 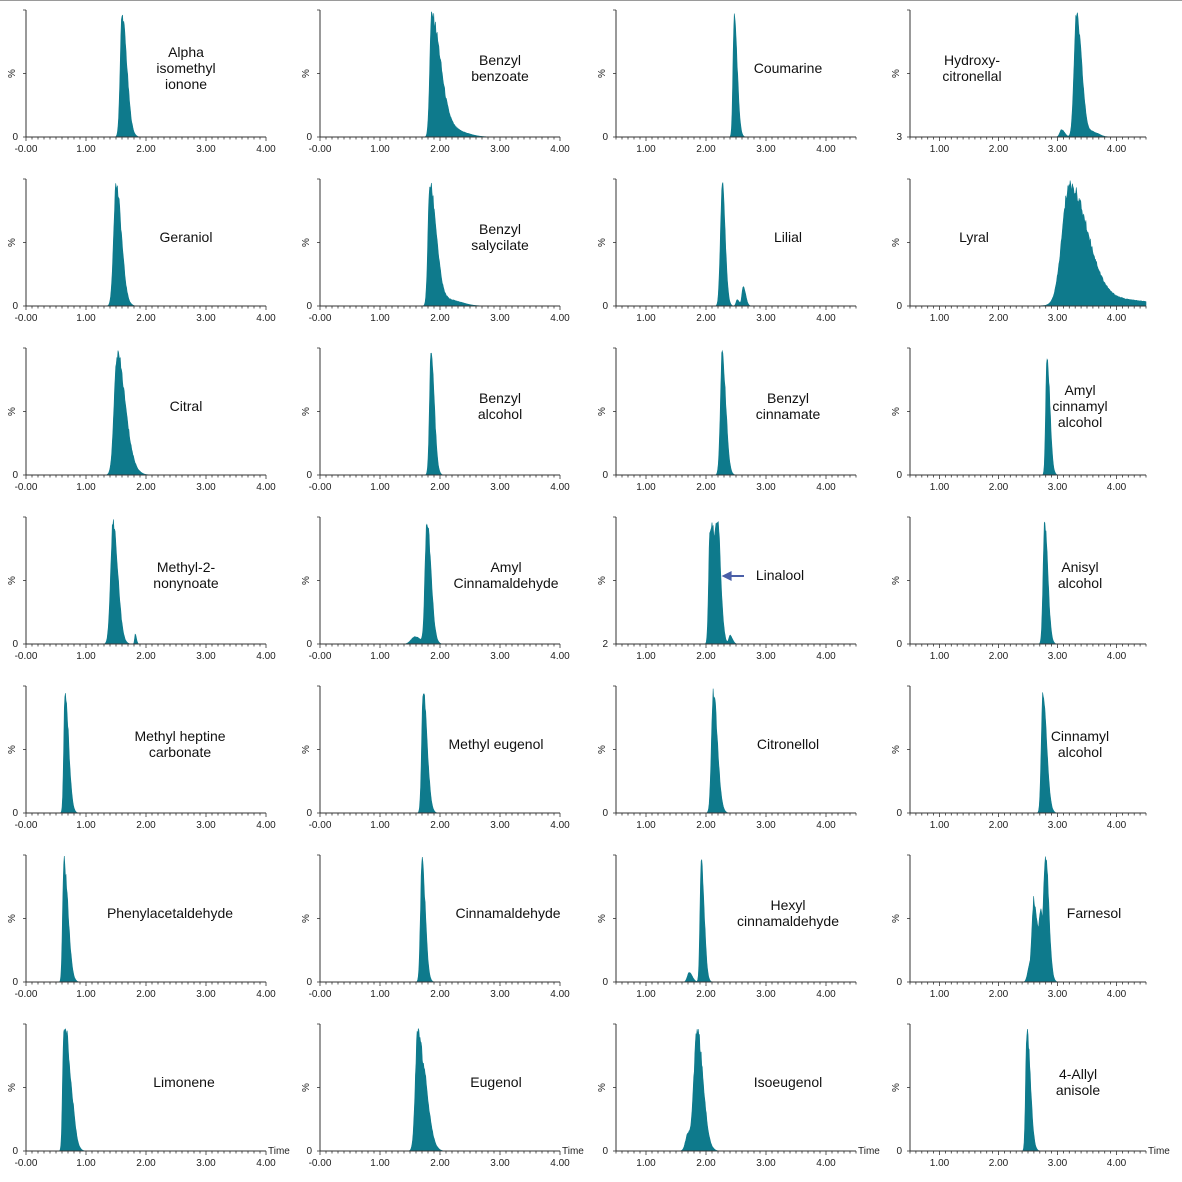 I want to click on chromatogram-svg: 1.00 2.00 3.00 4.00 0% Time Isoeugenol, so click(x=738, y=1096).